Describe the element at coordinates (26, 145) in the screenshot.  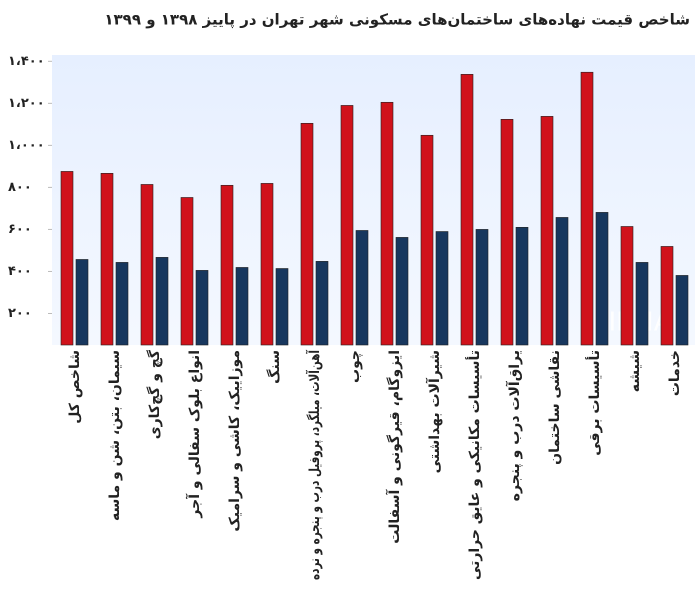
I see `y-tick-label: ۱،۰۰۰` at that location.